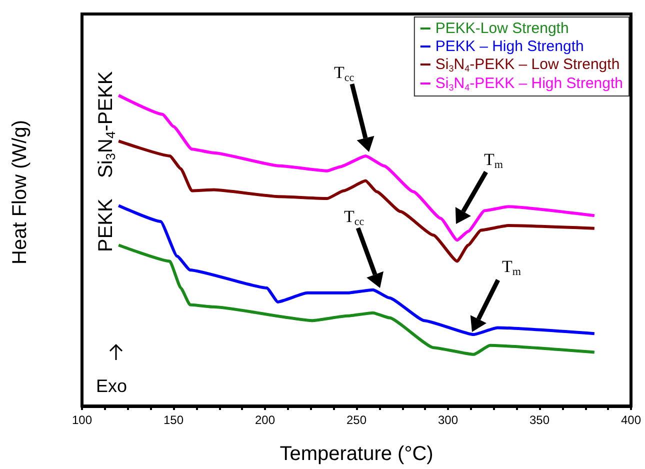 The image size is (645, 469). Describe the element at coordinates (631, 420) in the screenshot. I see `x-tick-label: 400` at that location.